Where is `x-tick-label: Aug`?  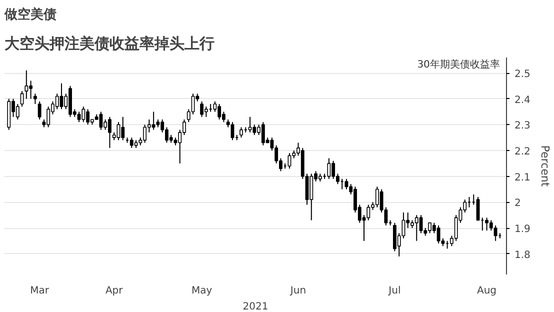 x-tick-label: Aug is located at coordinates (487, 291).